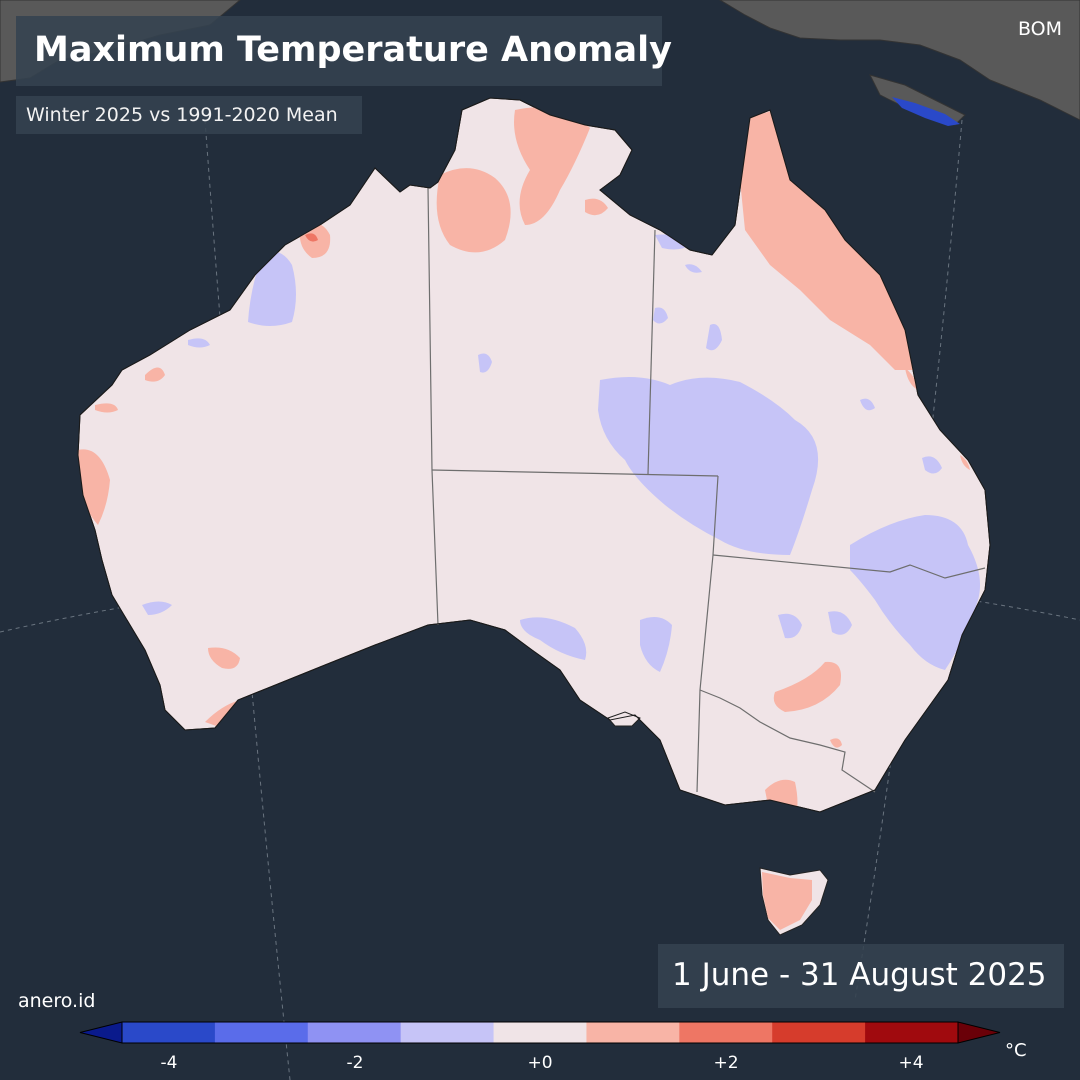  What do you see at coordinates (552, 166) in the screenshot?
I see `warm-patch-arnhem` at bounding box center [552, 166].